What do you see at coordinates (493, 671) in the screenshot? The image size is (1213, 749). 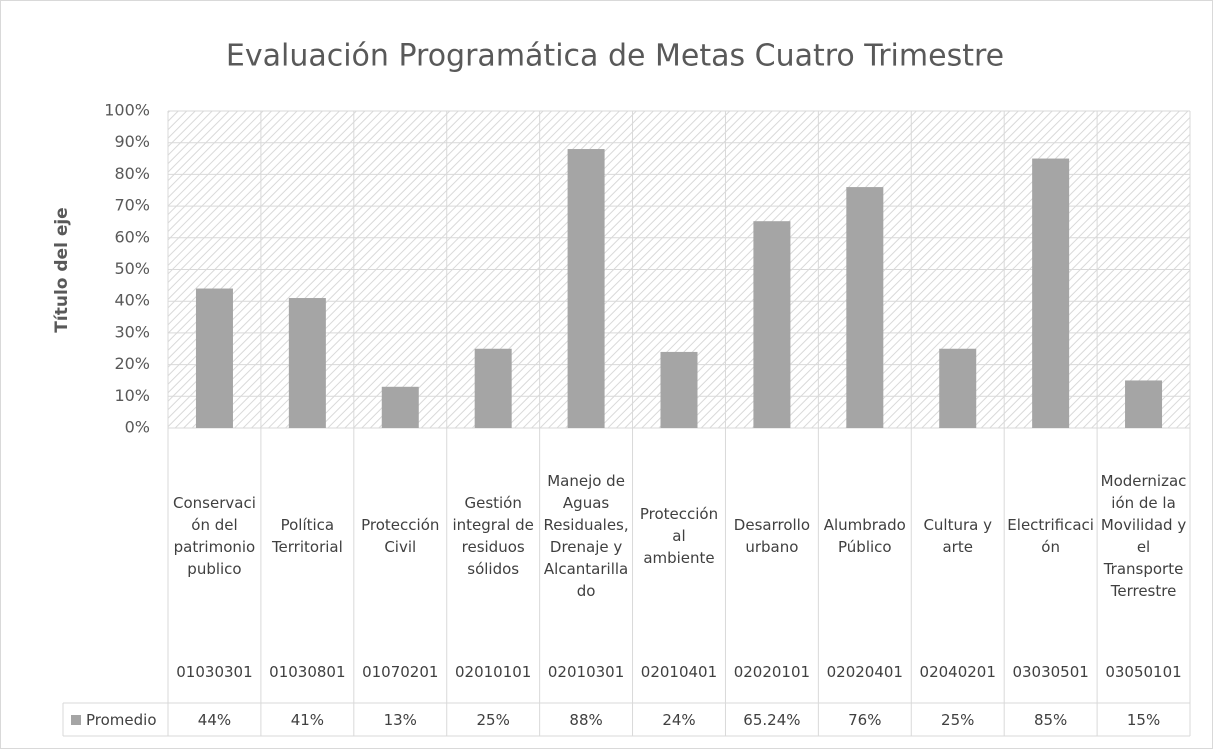 I see `category-code: 02010101` at bounding box center [493, 671].